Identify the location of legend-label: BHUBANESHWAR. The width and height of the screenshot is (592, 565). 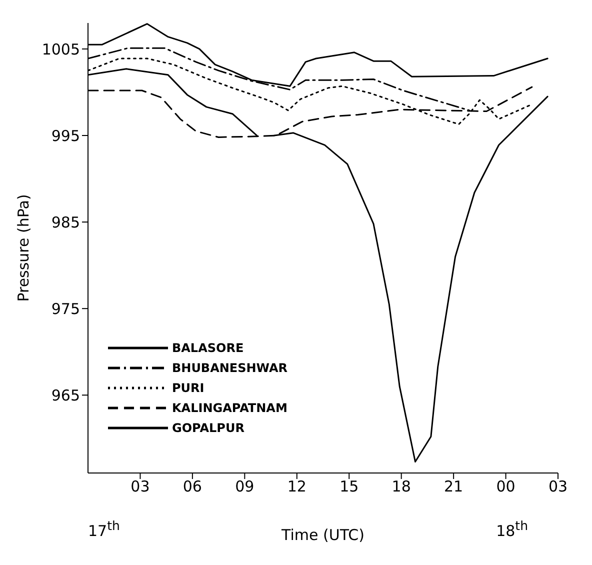
(230, 368).